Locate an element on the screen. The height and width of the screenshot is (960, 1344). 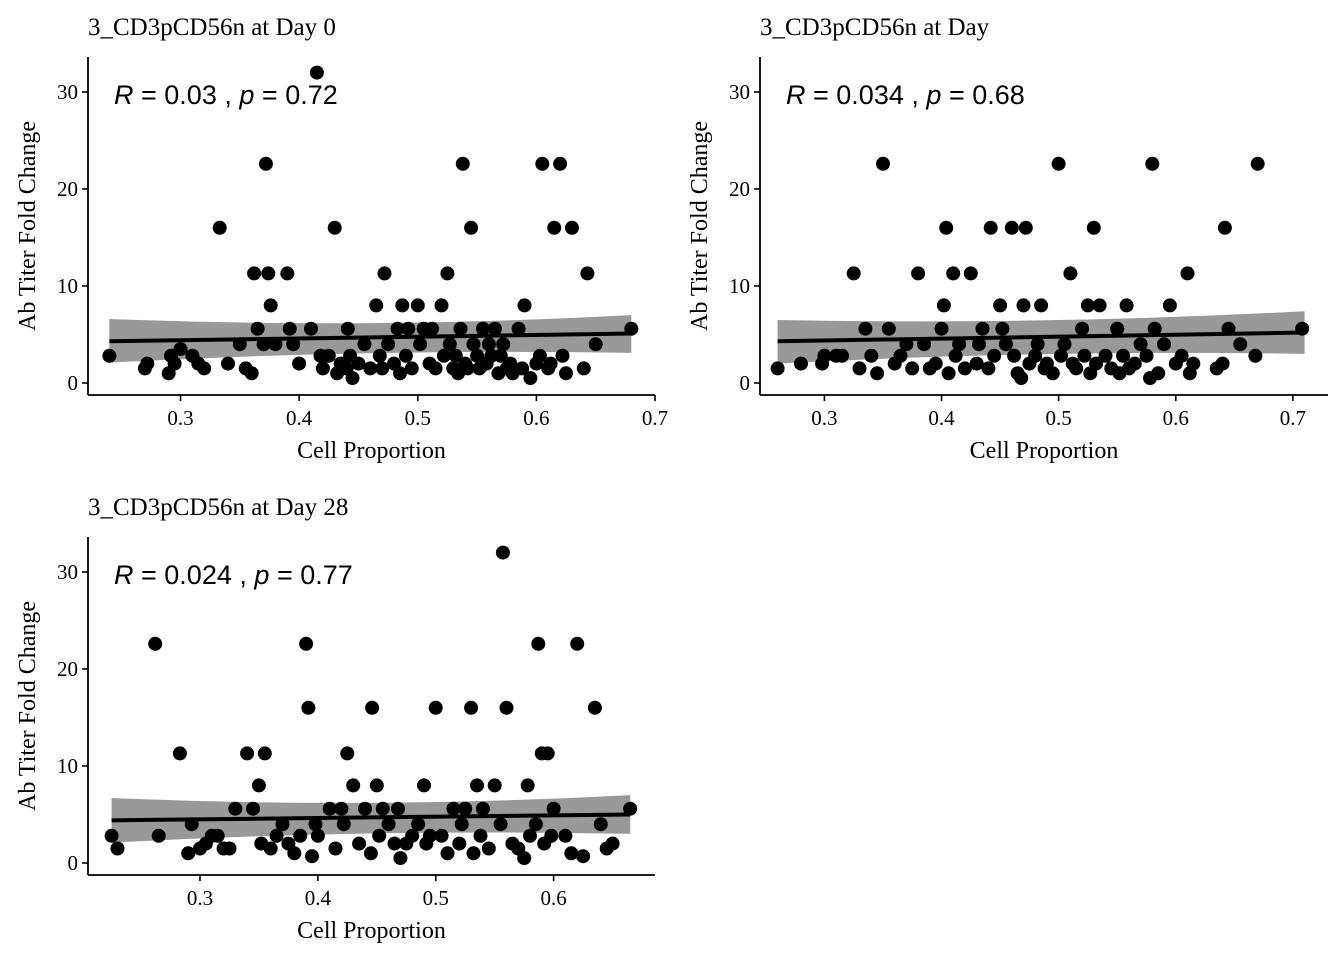
y-axis-label: Ab Titer Fold Change is located at coordinates (28, 226).